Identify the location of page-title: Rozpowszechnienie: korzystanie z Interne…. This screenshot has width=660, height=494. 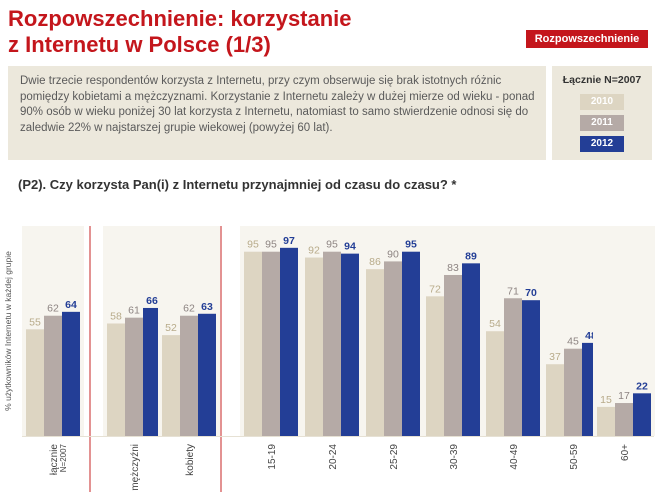
(238, 32).